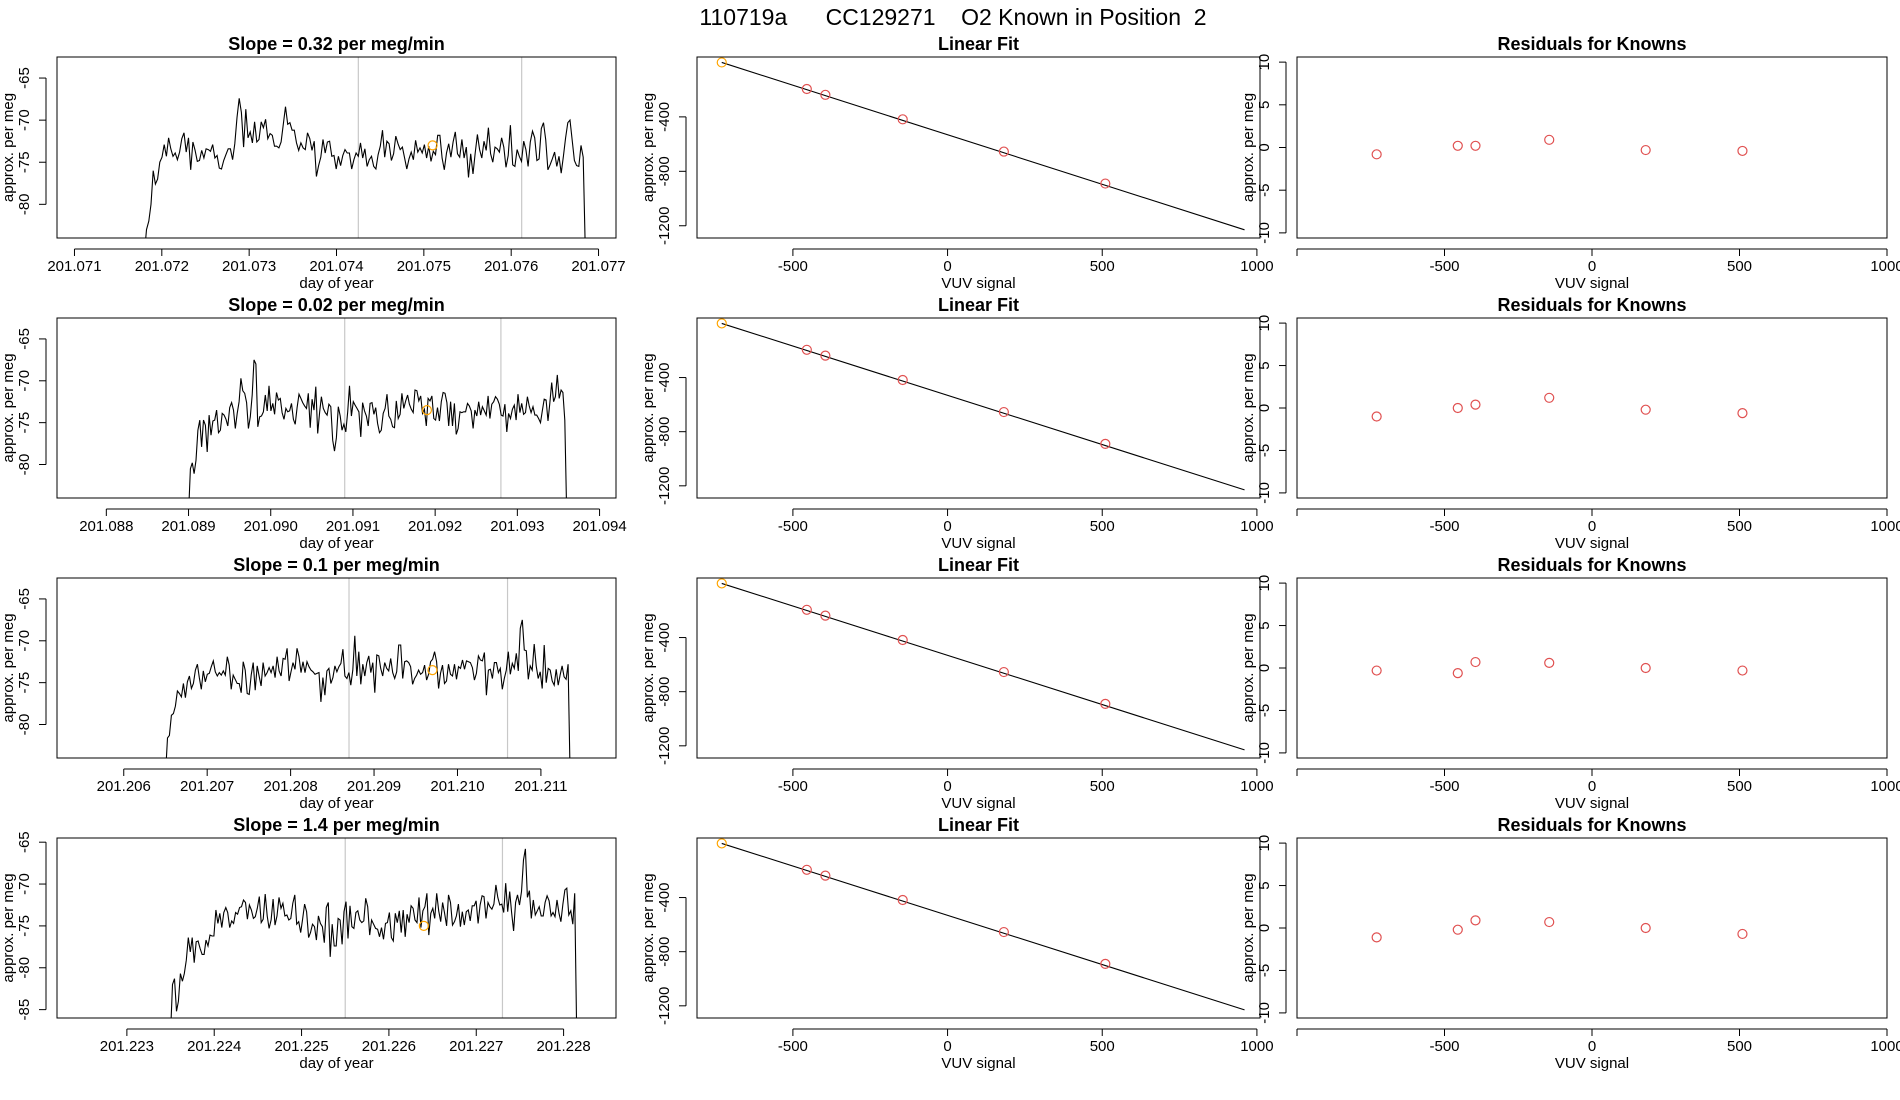 The image size is (1900, 1100). What do you see at coordinates (1264, 710) in the screenshot?
I see `y-tick-label: -5` at bounding box center [1264, 710].